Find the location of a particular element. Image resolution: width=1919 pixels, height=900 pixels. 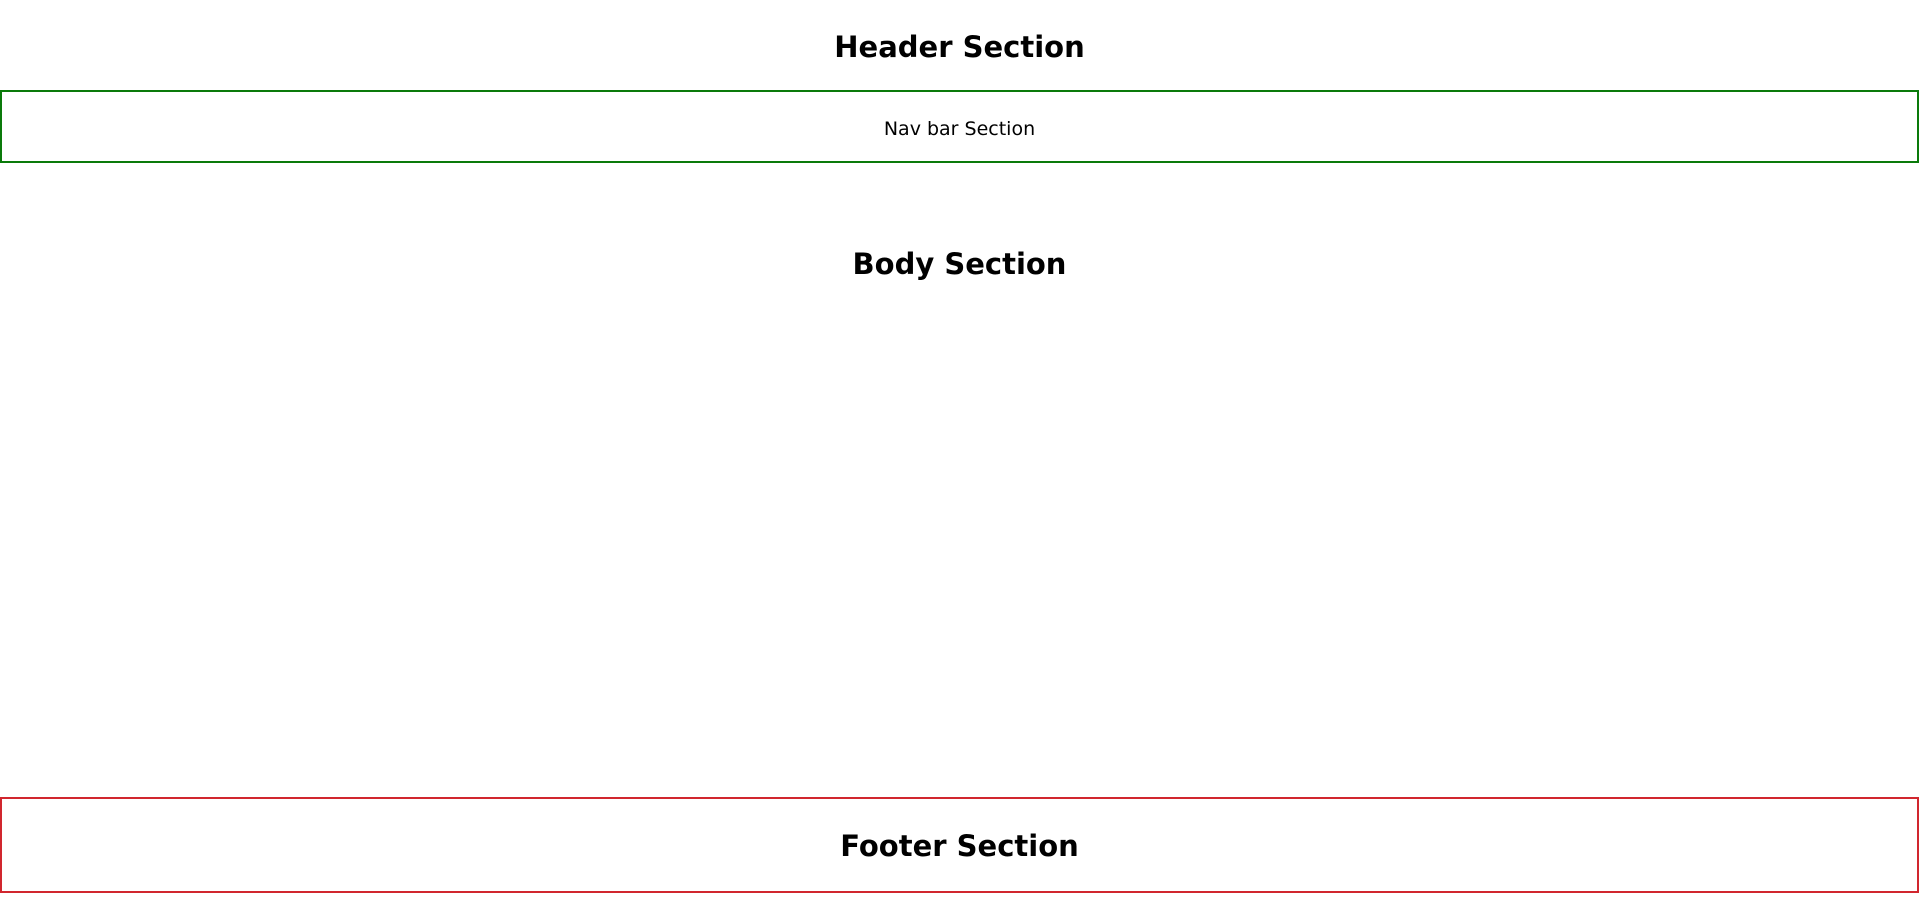

footer-title: Footer Section is located at coordinates (959, 846).